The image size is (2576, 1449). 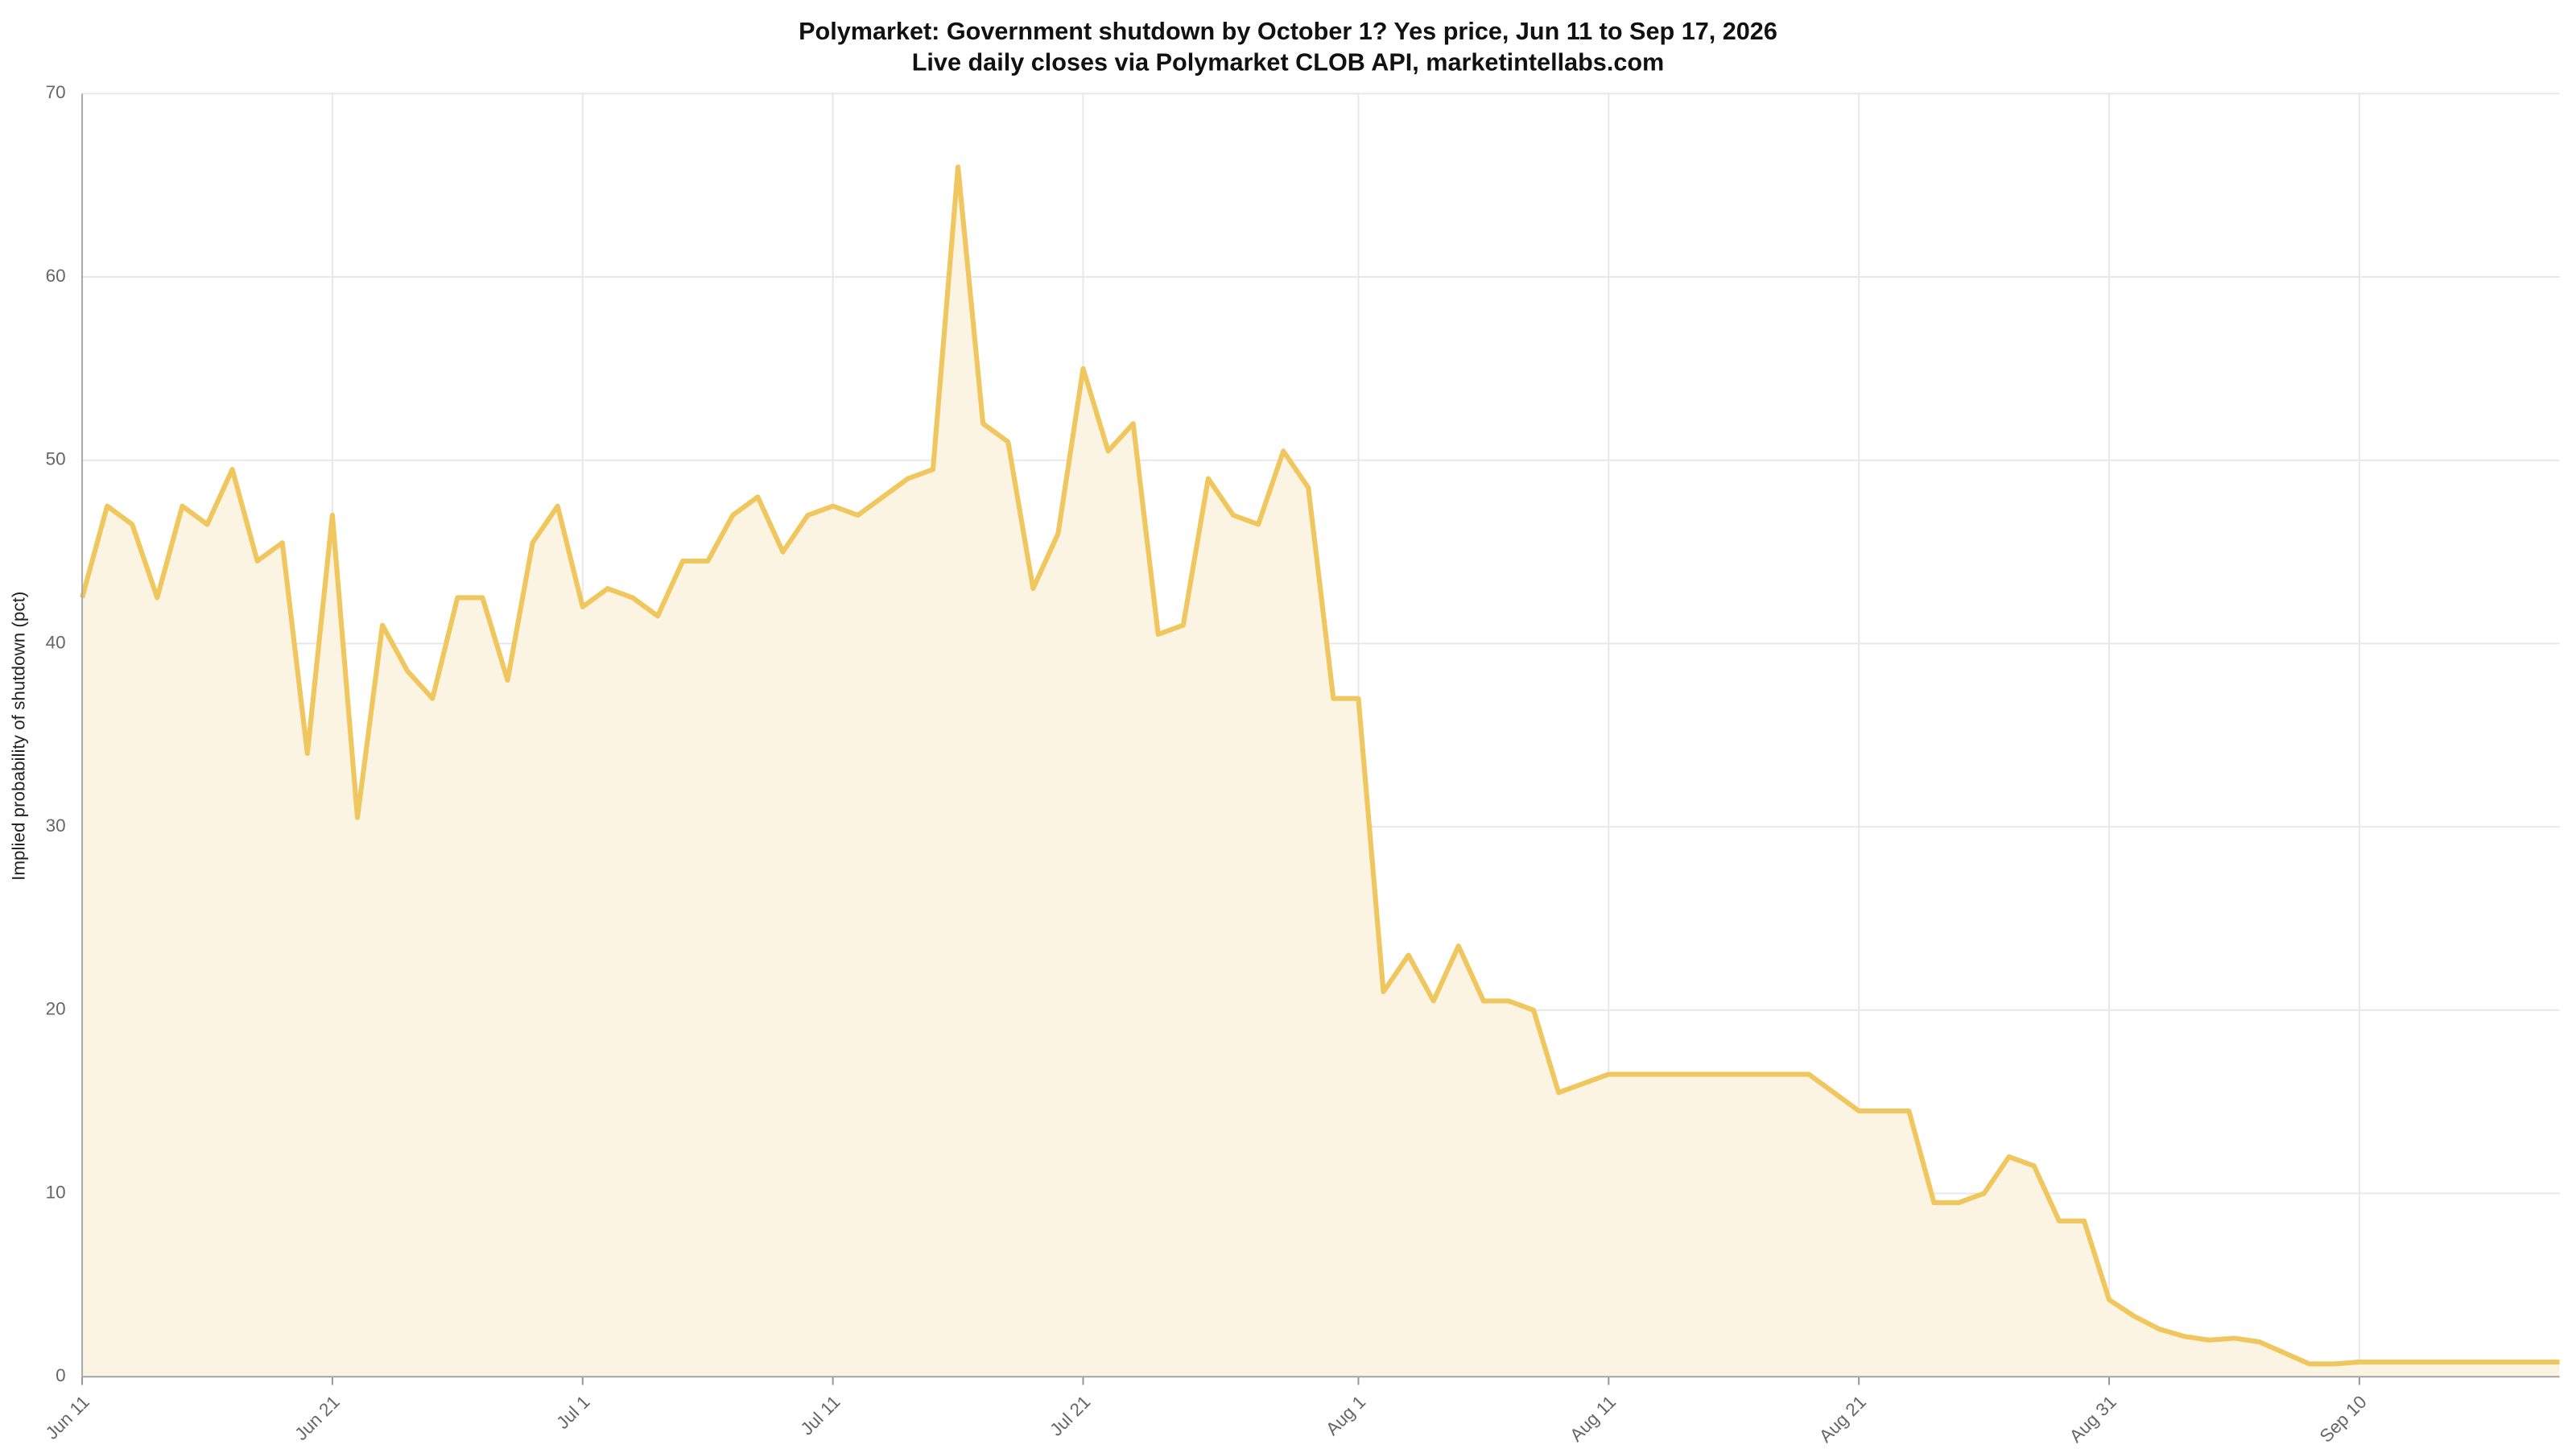 I want to click on y-tick-label: 20, so click(x=56, y=1009).